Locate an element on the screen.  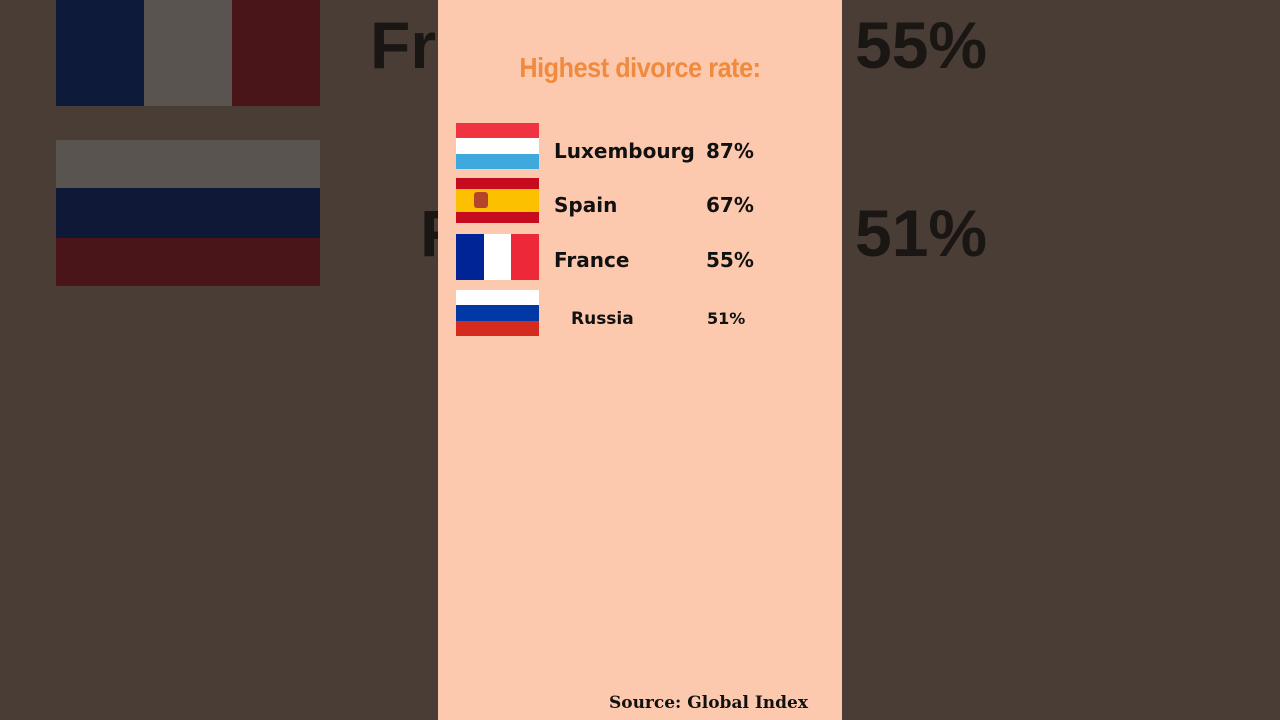
flag-france is located at coordinates (498, 257).